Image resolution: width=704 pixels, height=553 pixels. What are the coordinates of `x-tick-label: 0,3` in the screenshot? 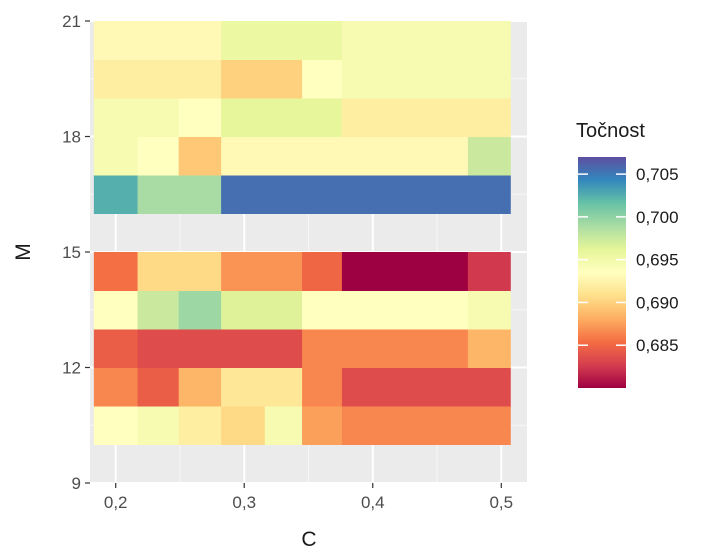 It's located at (244, 502).